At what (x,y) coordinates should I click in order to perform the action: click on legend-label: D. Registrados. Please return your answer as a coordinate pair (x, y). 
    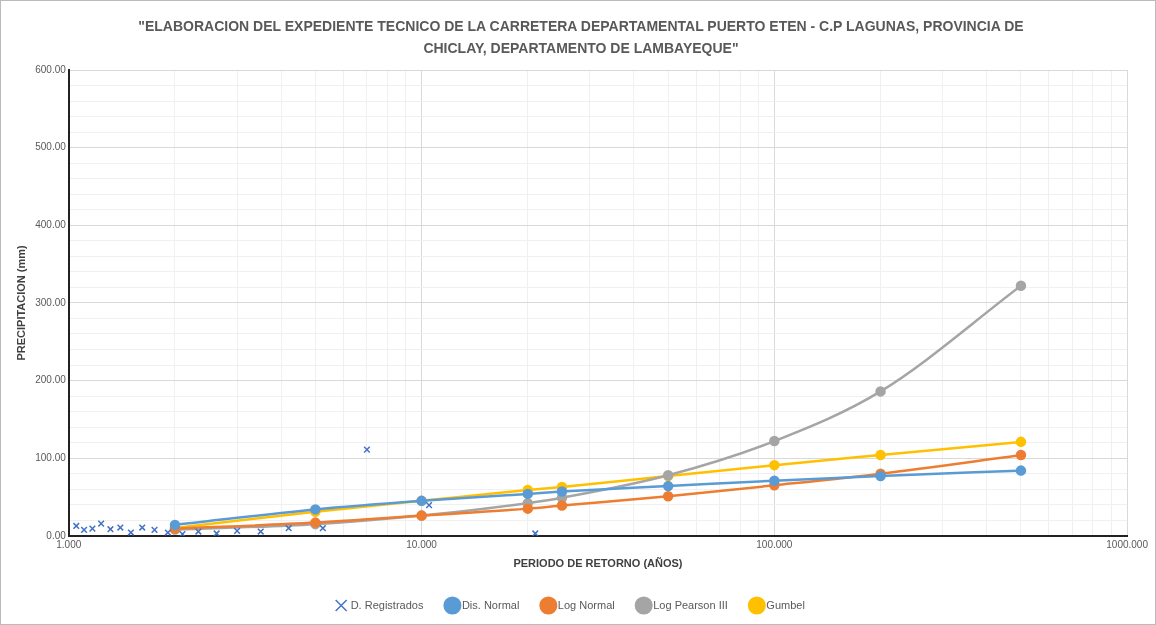
    Looking at the image, I should click on (387, 604).